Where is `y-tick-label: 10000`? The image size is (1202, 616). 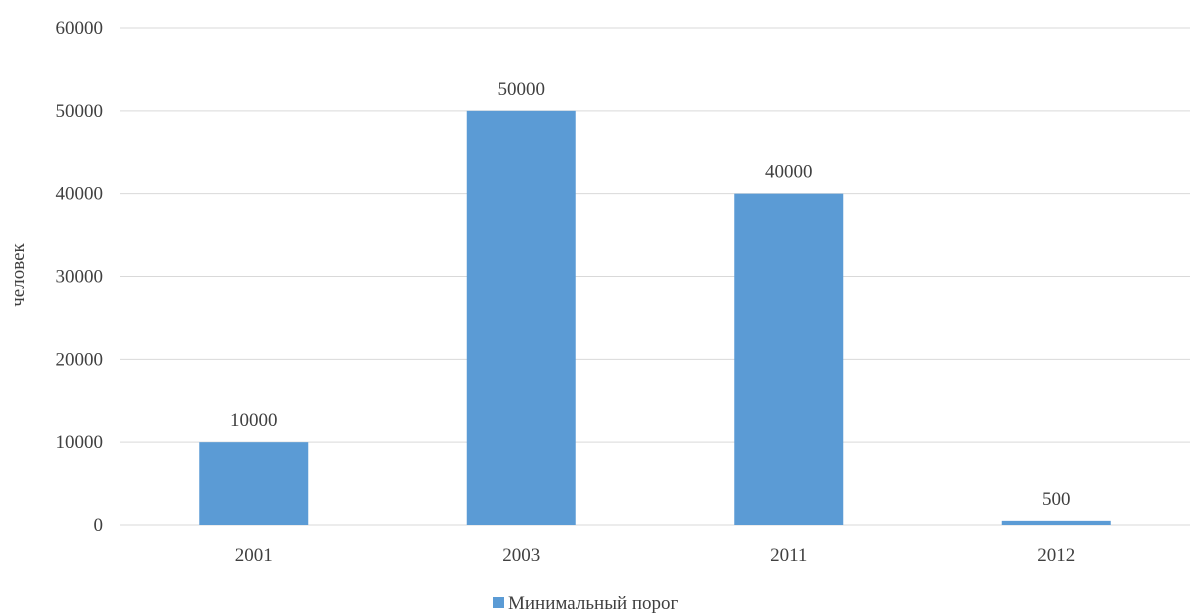 y-tick-label: 10000 is located at coordinates (80, 442).